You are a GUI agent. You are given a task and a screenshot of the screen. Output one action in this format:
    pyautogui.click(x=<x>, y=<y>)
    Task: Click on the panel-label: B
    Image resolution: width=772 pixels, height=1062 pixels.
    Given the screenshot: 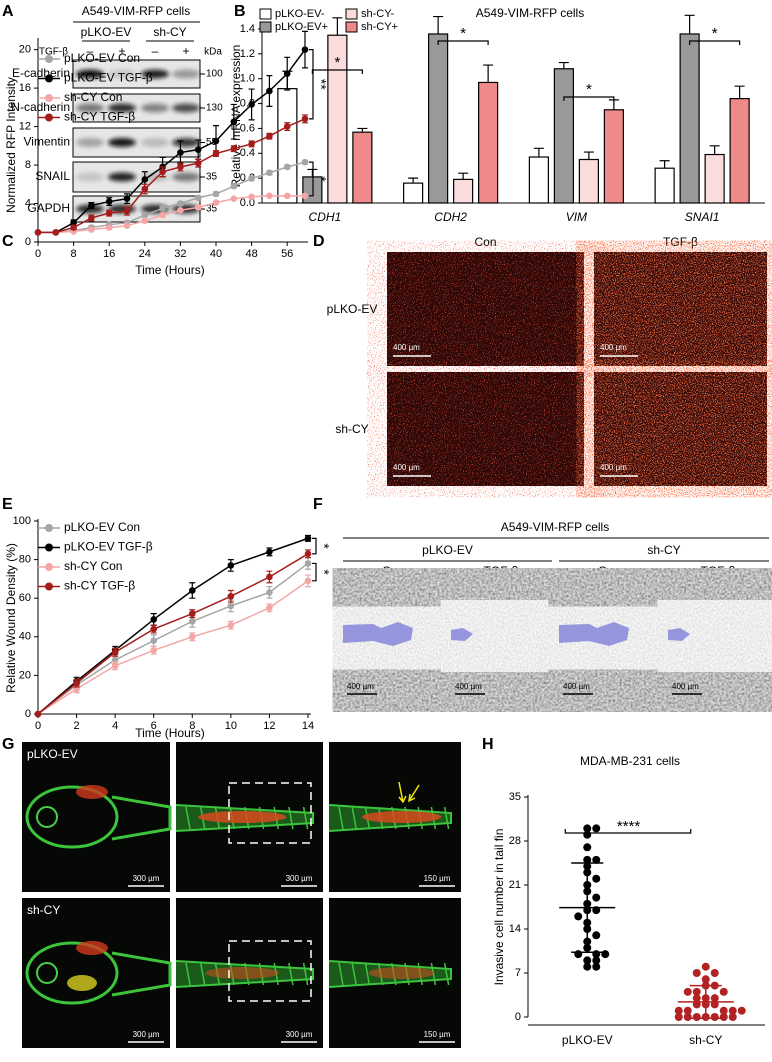 What is the action you would take?
    pyautogui.click(x=240, y=11)
    